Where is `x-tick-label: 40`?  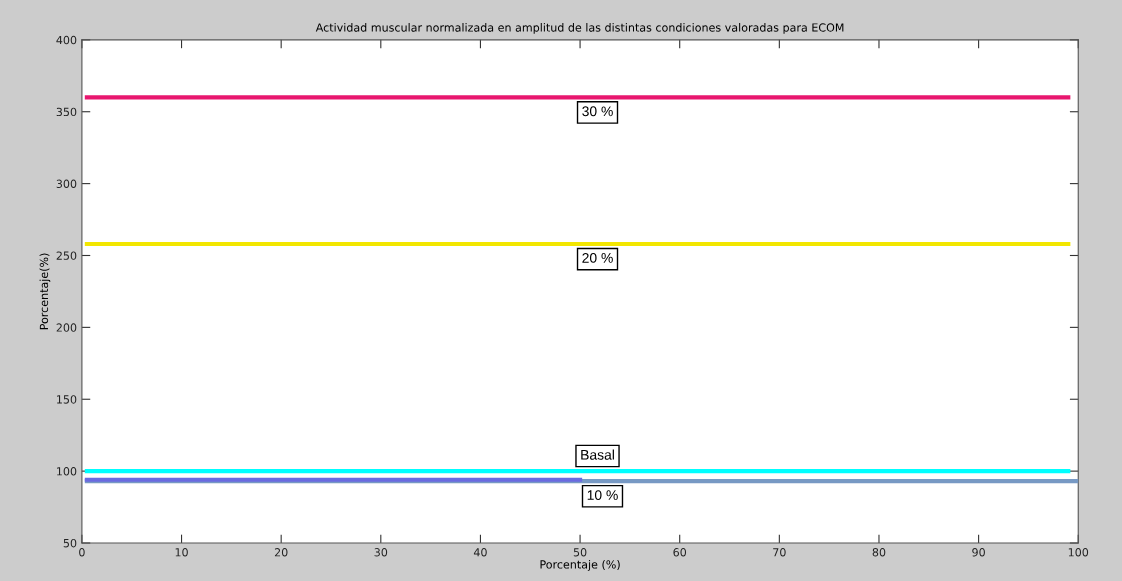 x-tick-label: 40 is located at coordinates (480, 552).